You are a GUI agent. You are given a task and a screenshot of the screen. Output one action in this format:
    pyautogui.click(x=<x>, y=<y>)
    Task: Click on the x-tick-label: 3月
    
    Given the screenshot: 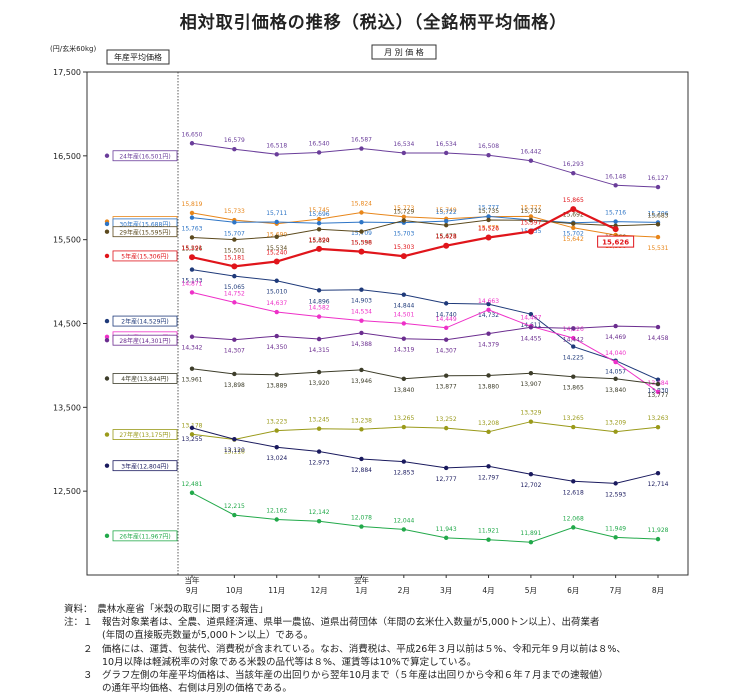 What is the action you would take?
    pyautogui.click(x=446, y=590)
    